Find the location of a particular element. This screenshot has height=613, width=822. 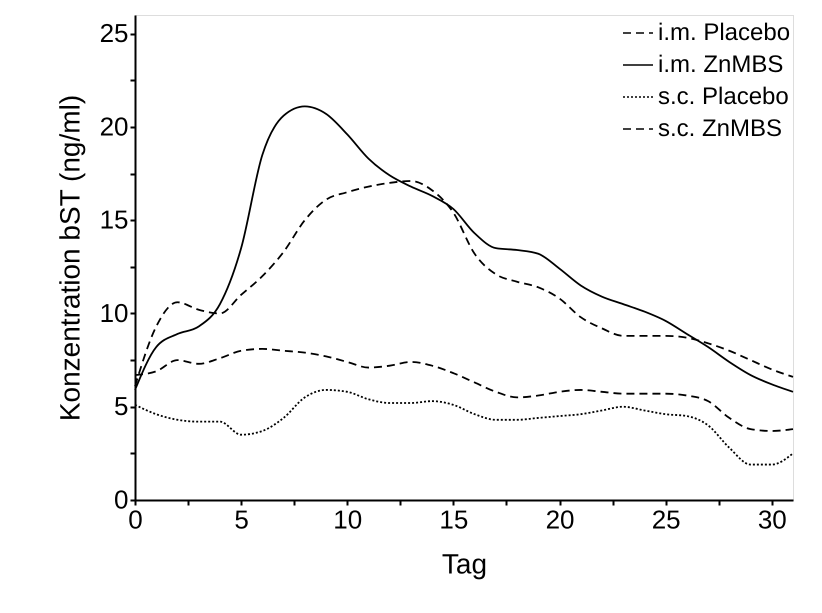

legend-label: i.m. ZnMBS is located at coordinates (721, 64).